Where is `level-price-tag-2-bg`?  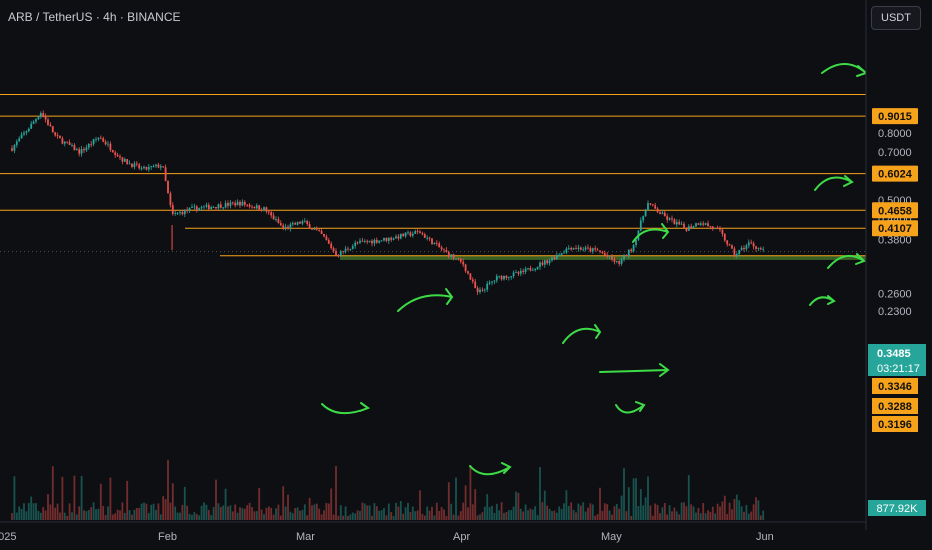 level-price-tag-2-bg is located at coordinates (895, 210).